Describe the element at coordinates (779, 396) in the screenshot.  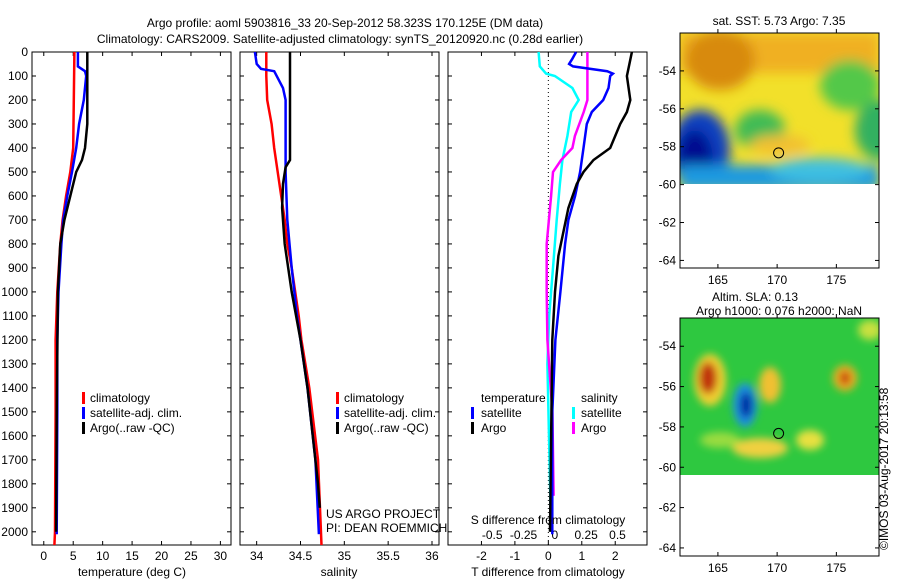
I see `sla-map-image` at that location.